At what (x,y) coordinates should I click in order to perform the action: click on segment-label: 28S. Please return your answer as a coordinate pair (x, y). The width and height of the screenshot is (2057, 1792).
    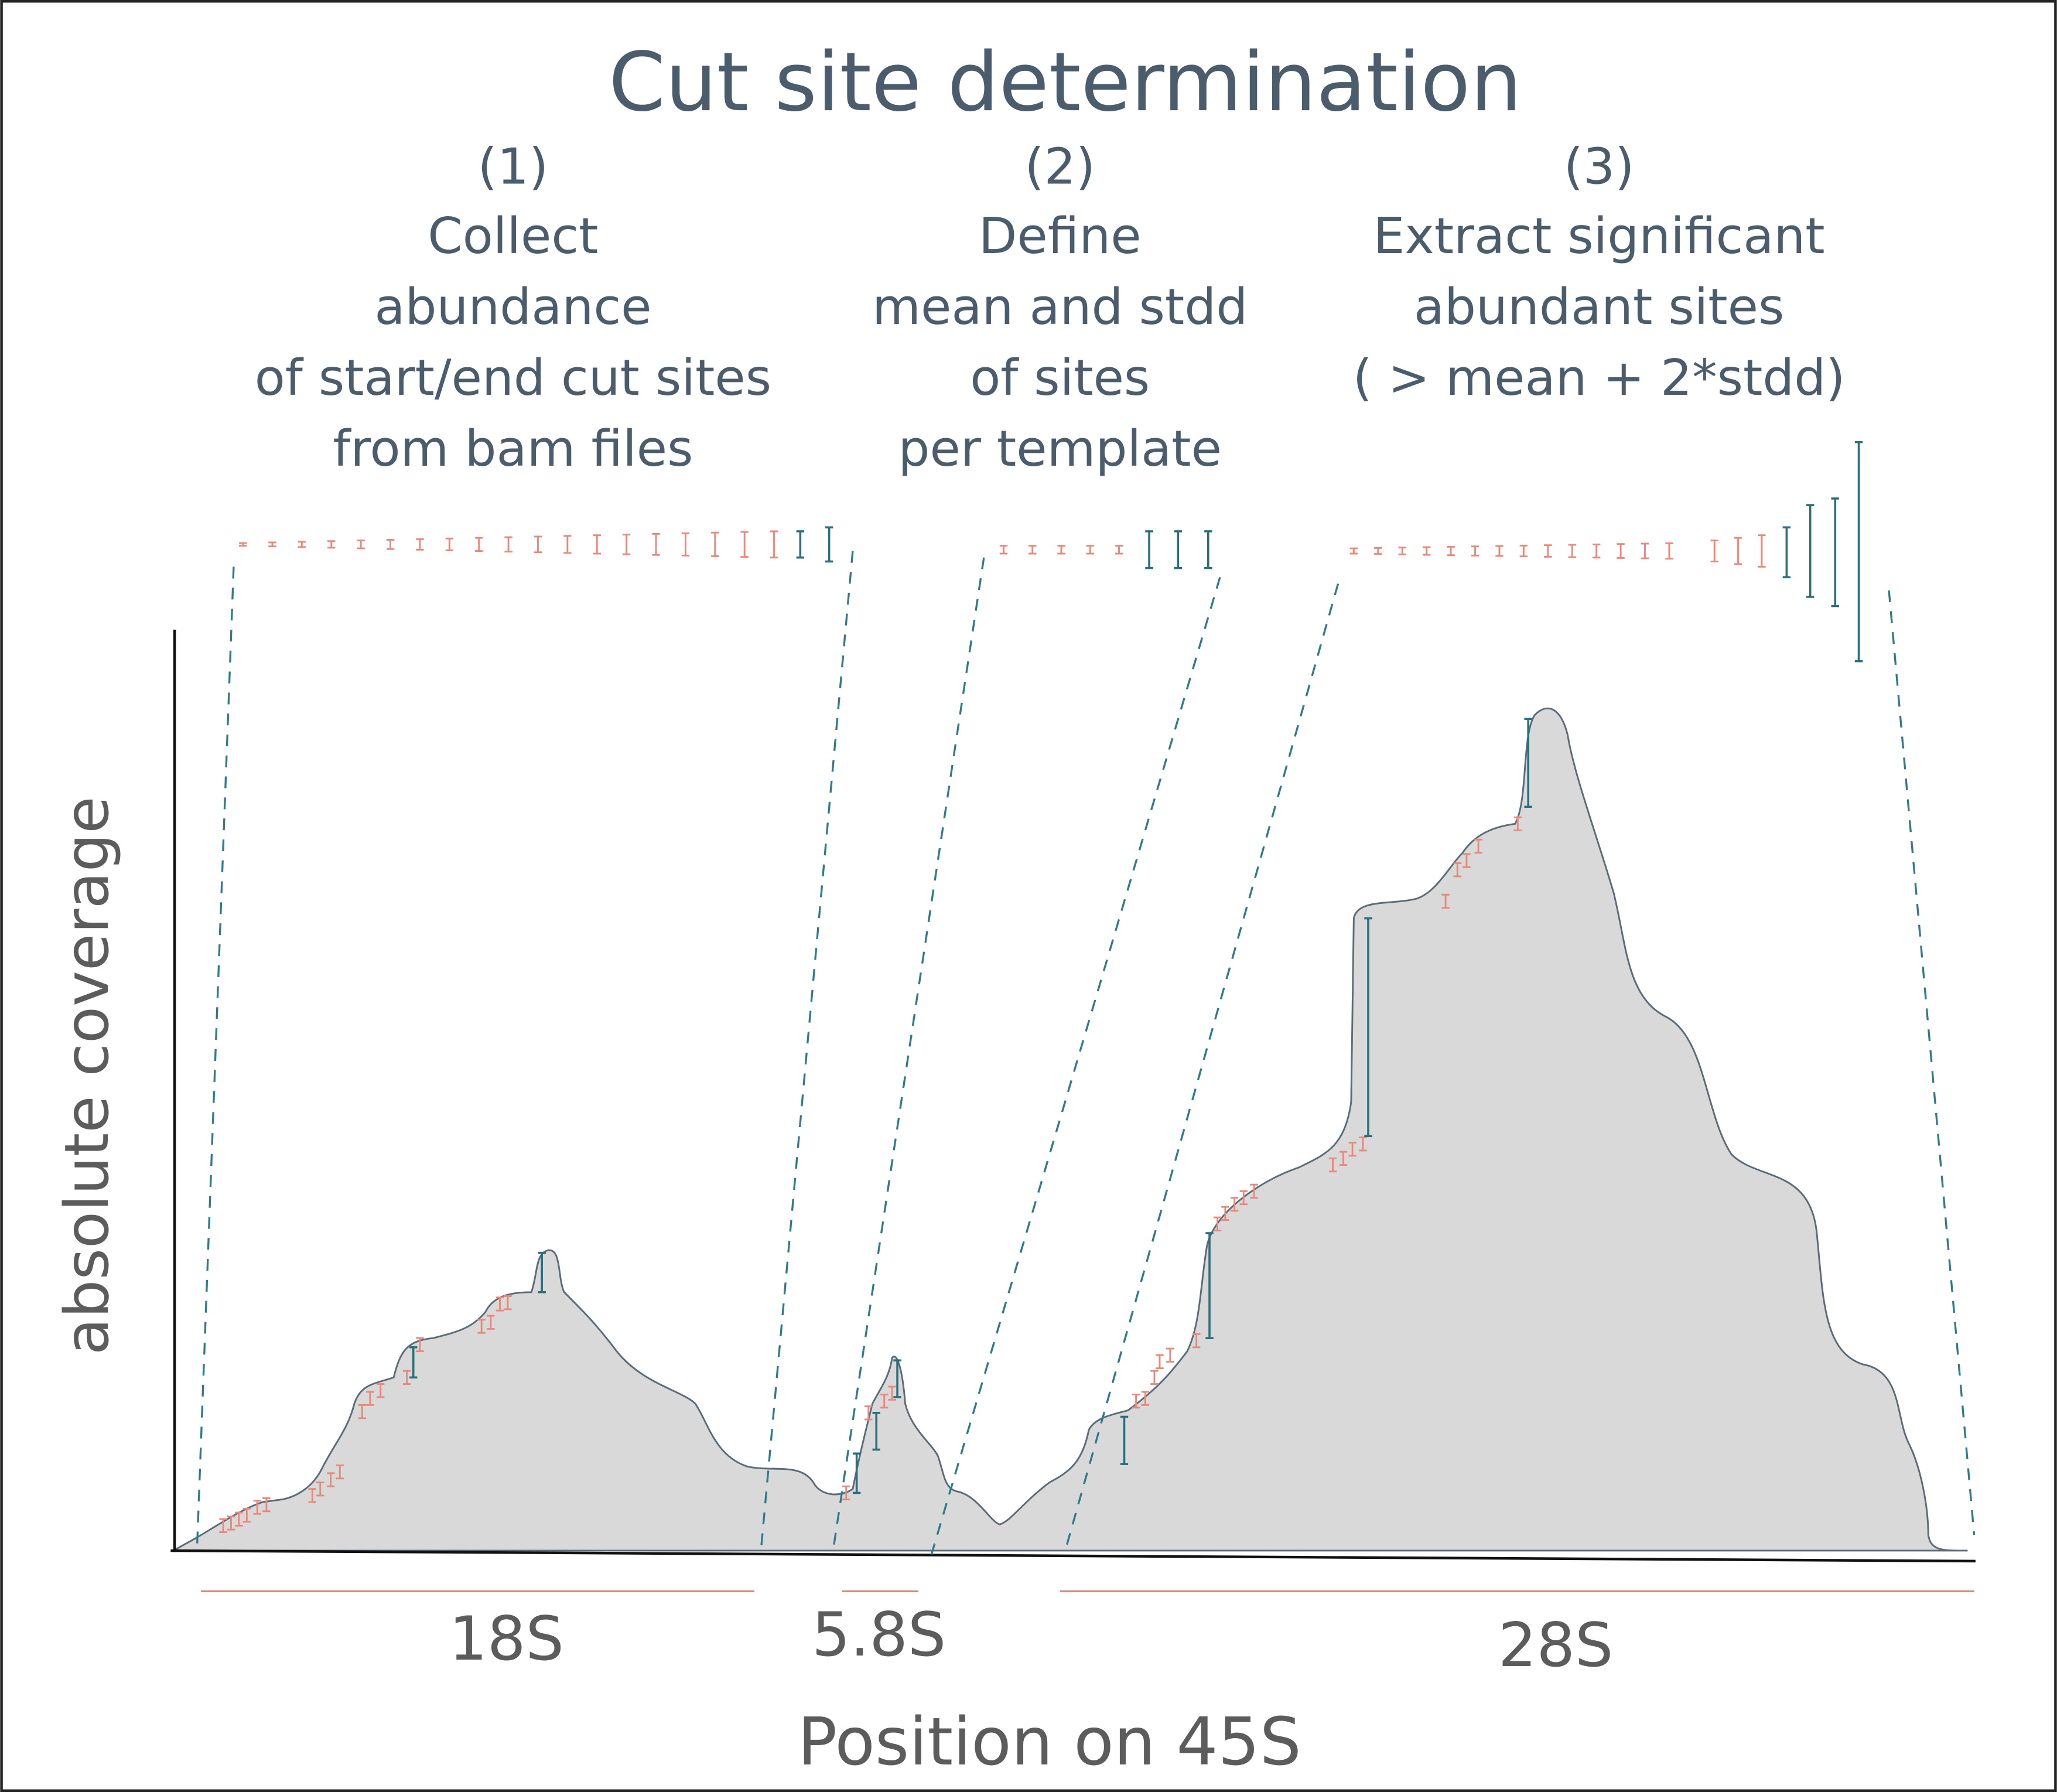
    Looking at the image, I should click on (1555, 1645).